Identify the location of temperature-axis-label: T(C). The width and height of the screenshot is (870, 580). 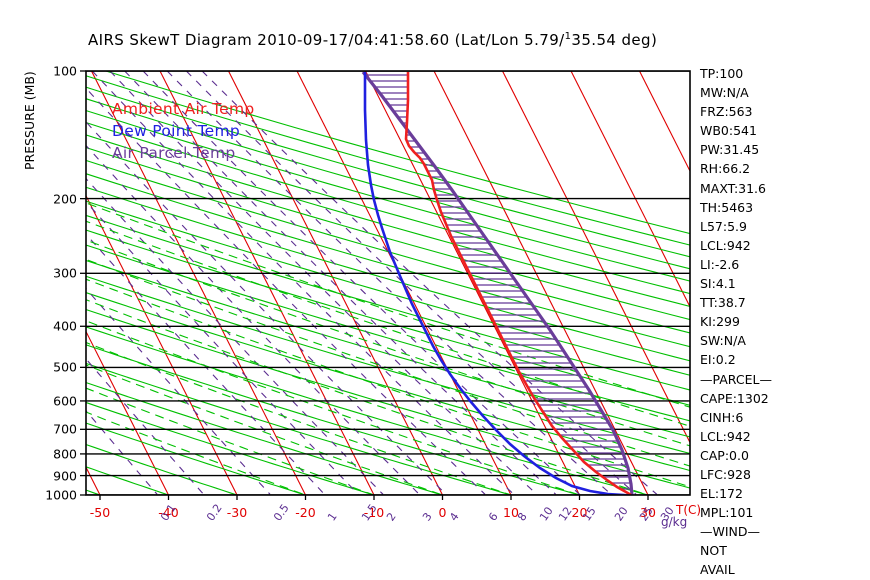
(689, 510).